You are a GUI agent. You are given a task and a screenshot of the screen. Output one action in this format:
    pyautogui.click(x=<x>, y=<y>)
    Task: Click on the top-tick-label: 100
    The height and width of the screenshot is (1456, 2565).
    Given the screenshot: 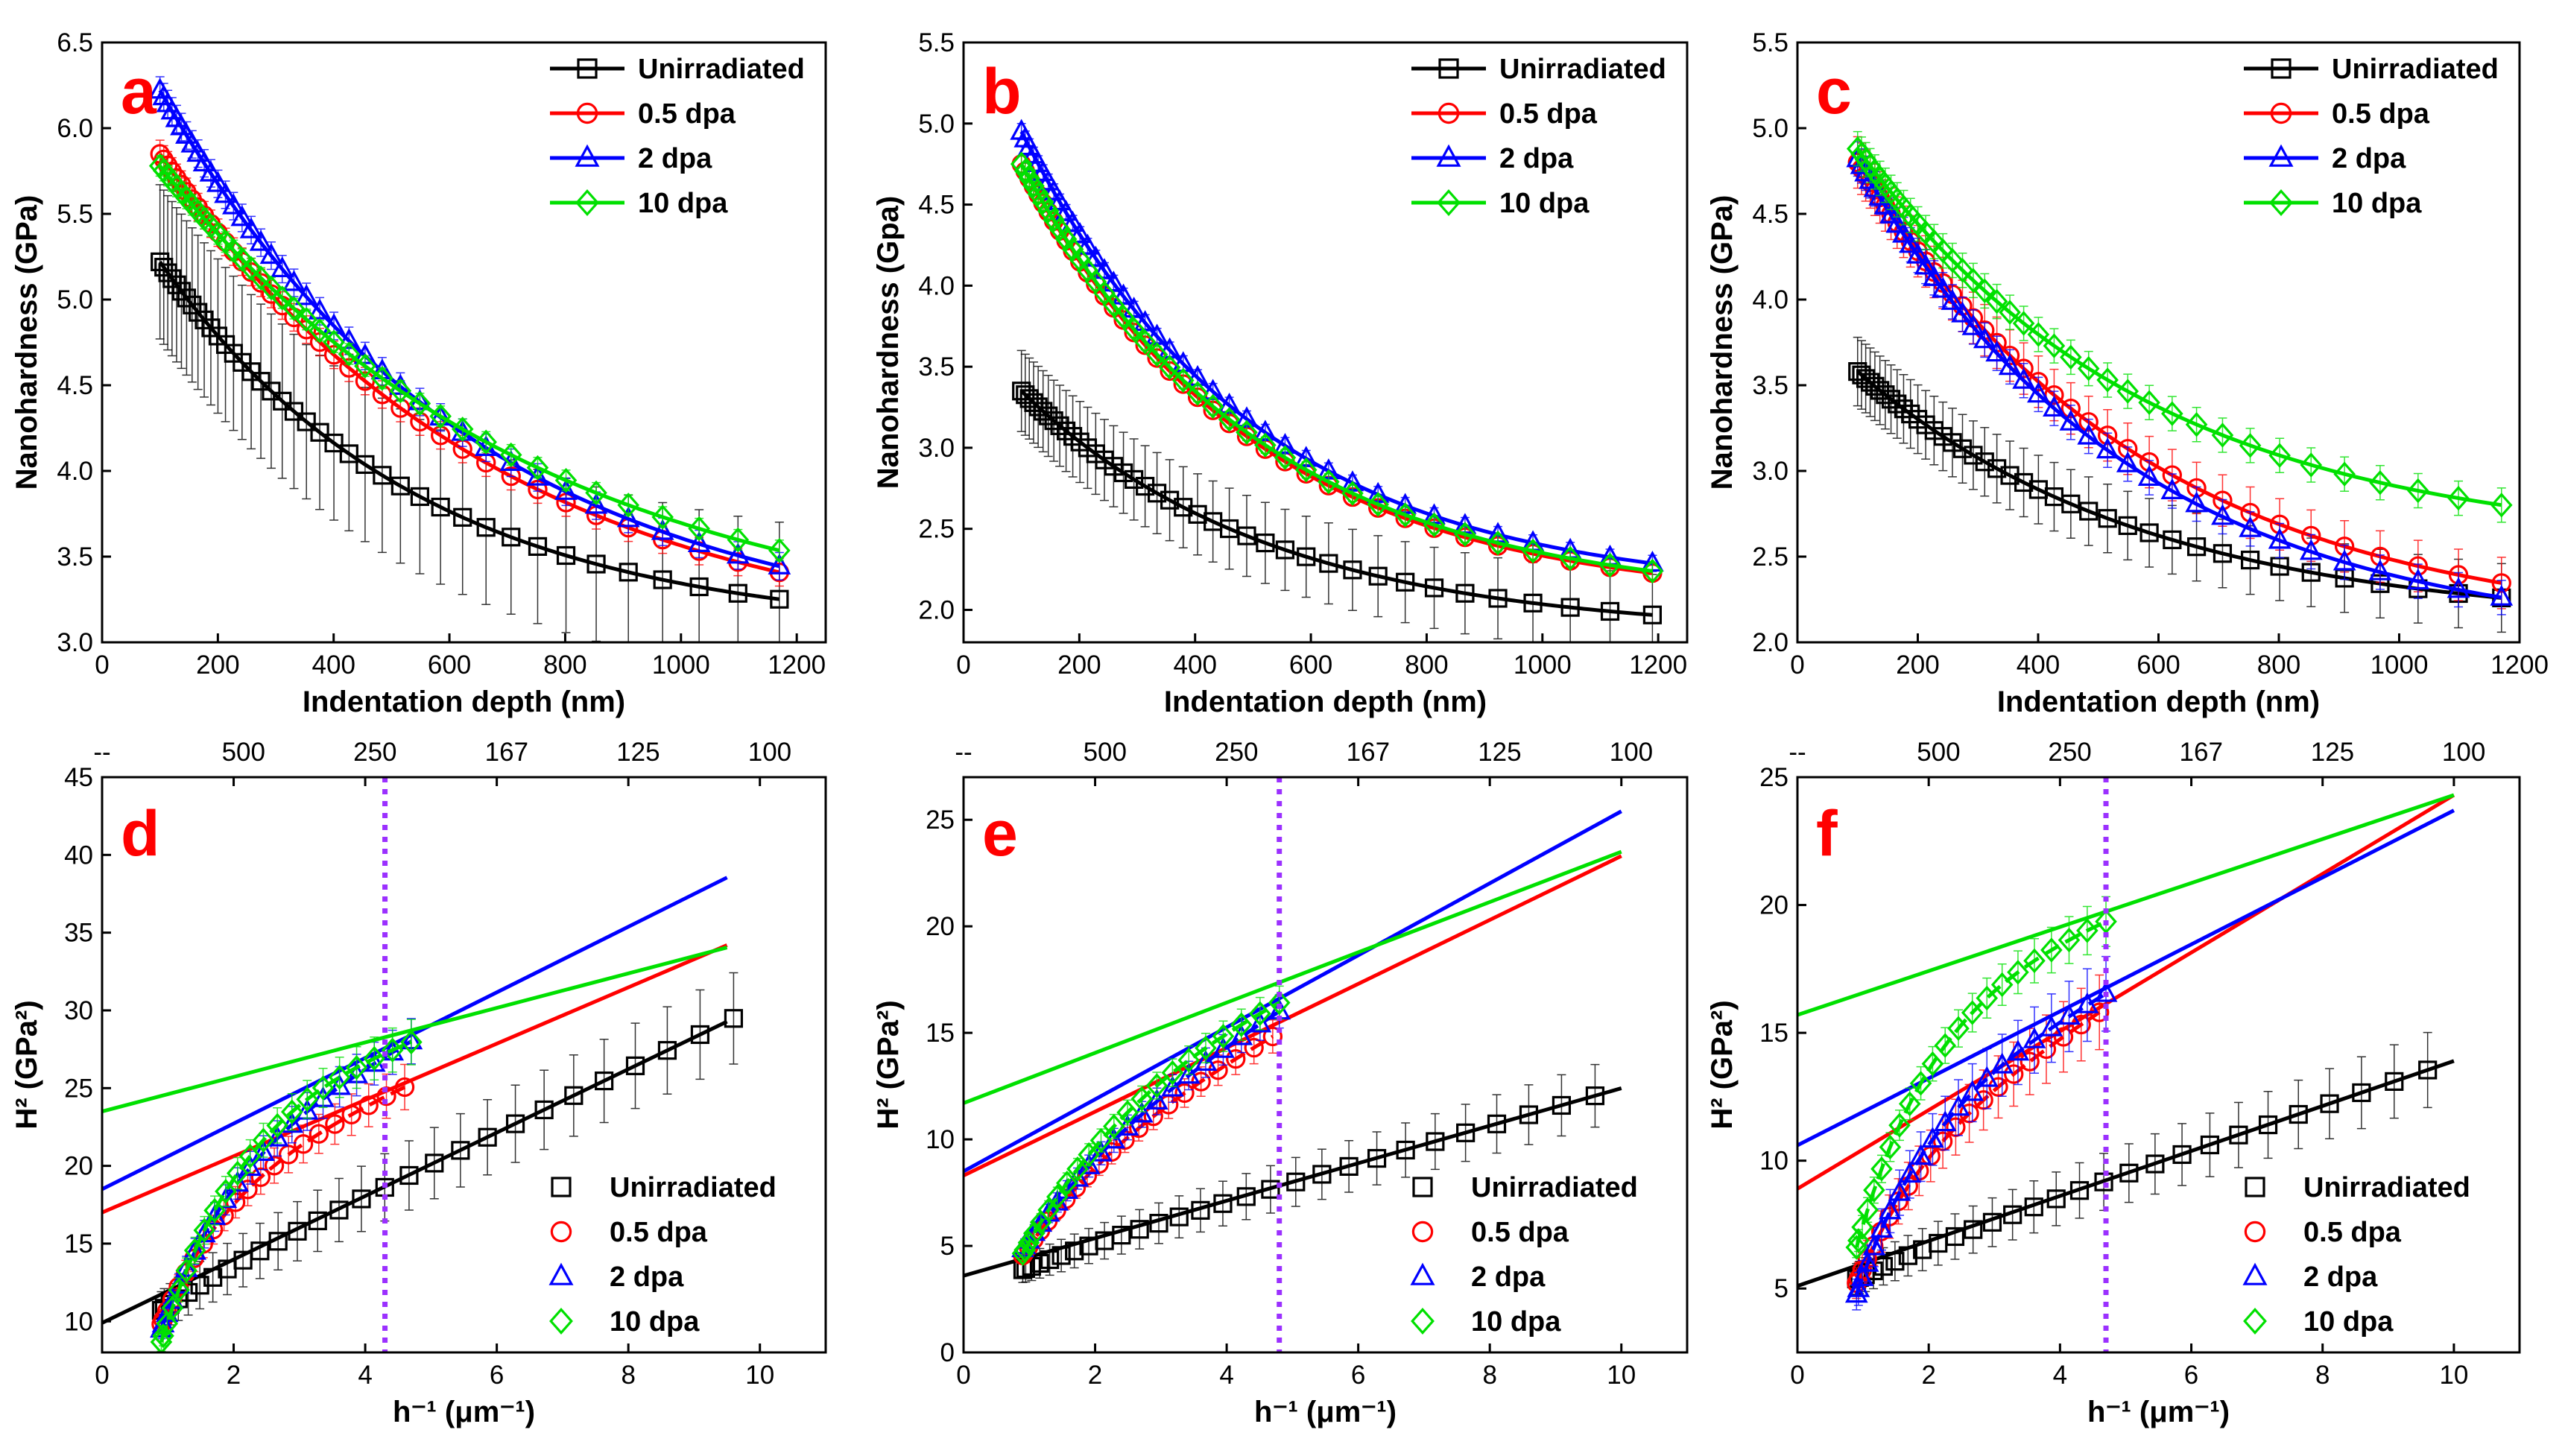 What is the action you would take?
    pyautogui.click(x=2463, y=752)
    